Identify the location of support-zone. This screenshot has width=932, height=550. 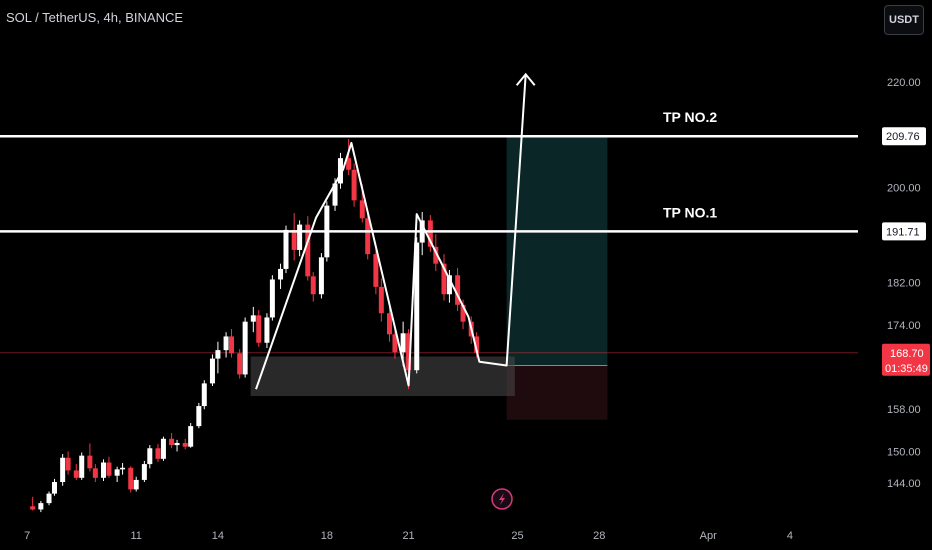
(382, 376).